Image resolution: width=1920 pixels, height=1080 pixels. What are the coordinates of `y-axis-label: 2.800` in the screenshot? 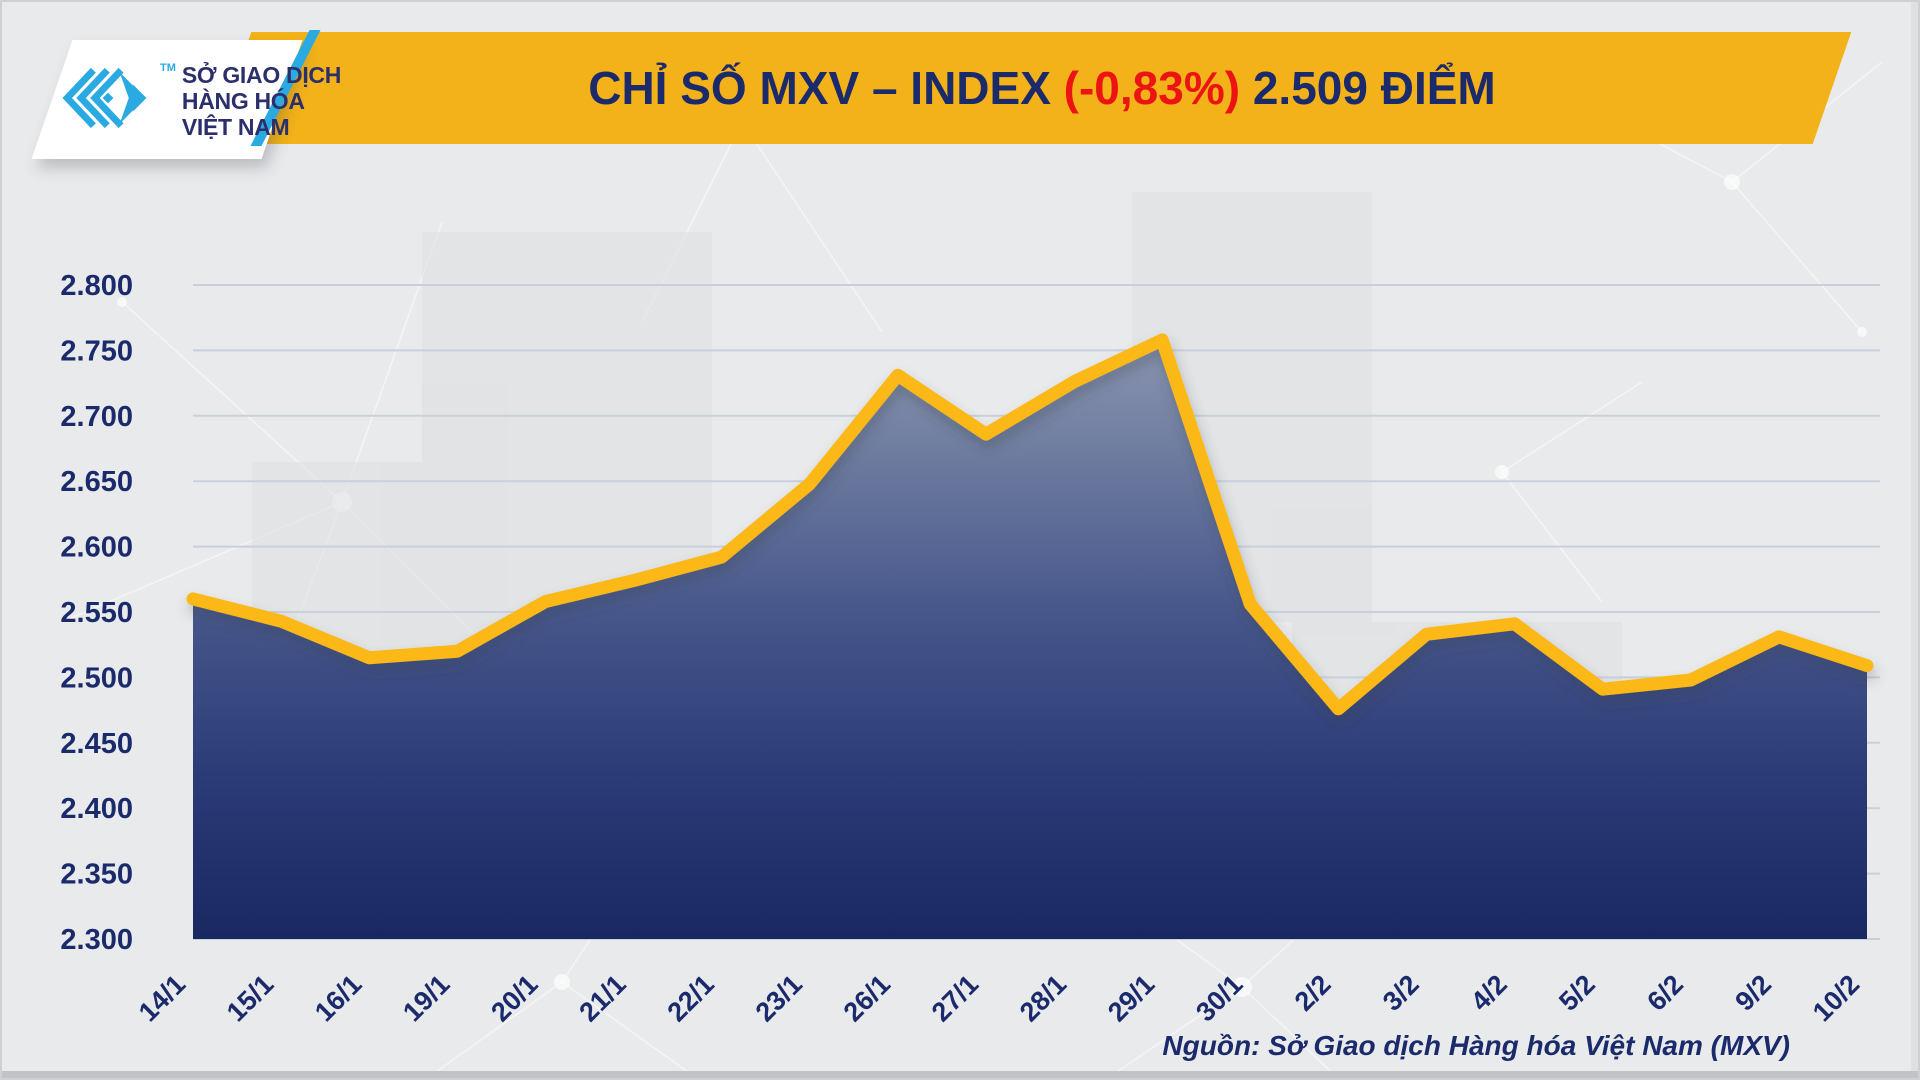 It's located at (96, 286).